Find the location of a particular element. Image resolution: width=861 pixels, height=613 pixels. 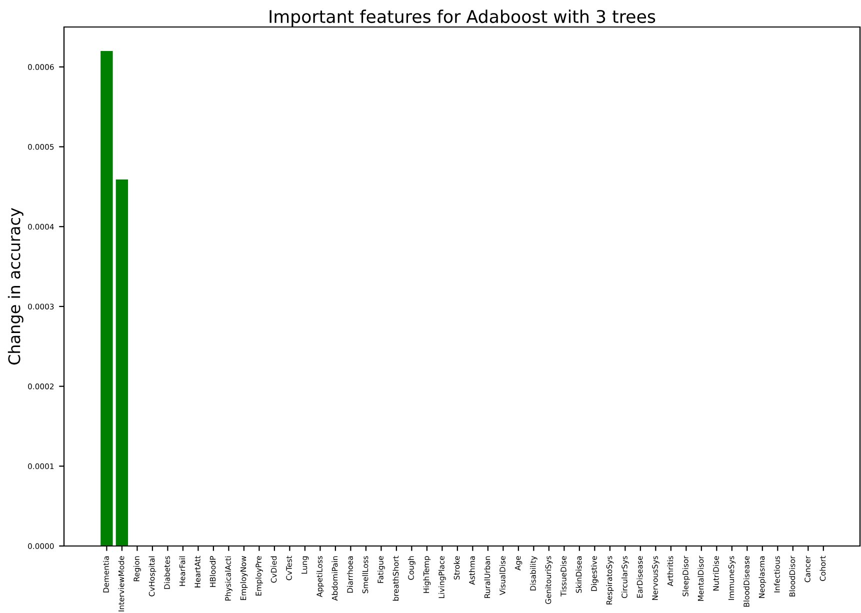

y-axis-title: Change in accuracy is located at coordinates (16, 286).